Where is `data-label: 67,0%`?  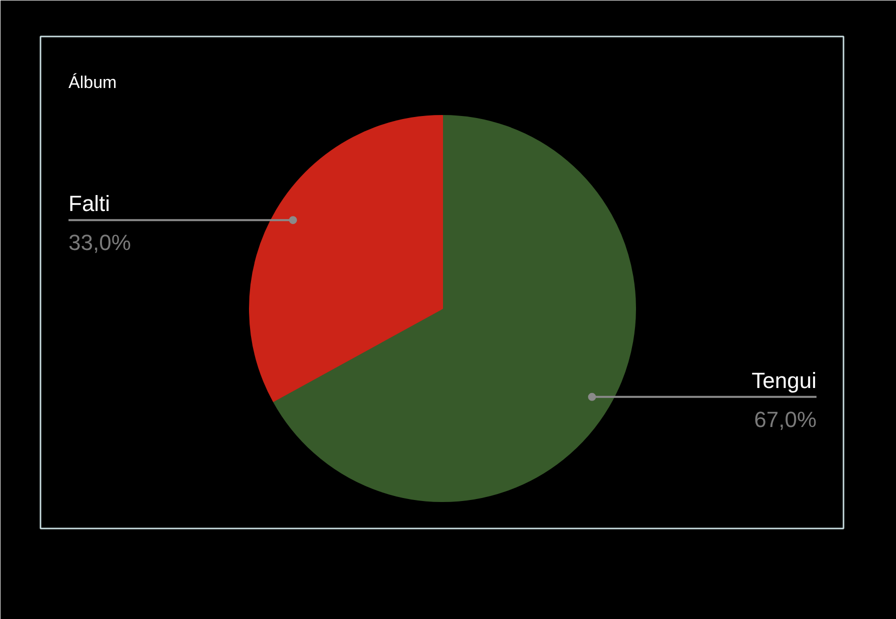 data-label: 67,0% is located at coordinates (785, 419).